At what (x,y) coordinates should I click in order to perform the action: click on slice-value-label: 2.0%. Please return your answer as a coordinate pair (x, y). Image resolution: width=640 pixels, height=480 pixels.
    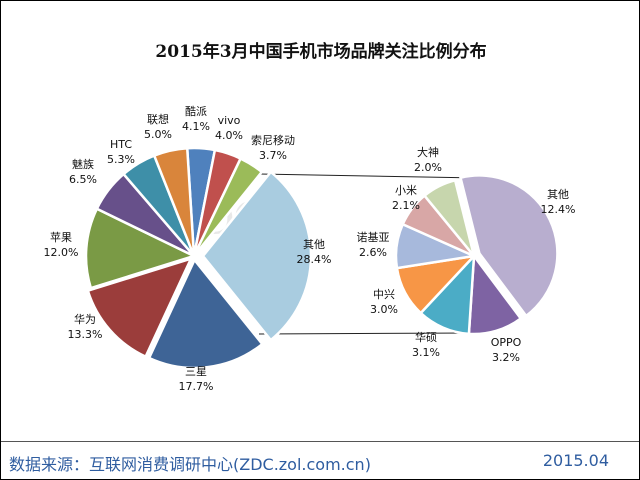
    Looking at the image, I should click on (428, 167).